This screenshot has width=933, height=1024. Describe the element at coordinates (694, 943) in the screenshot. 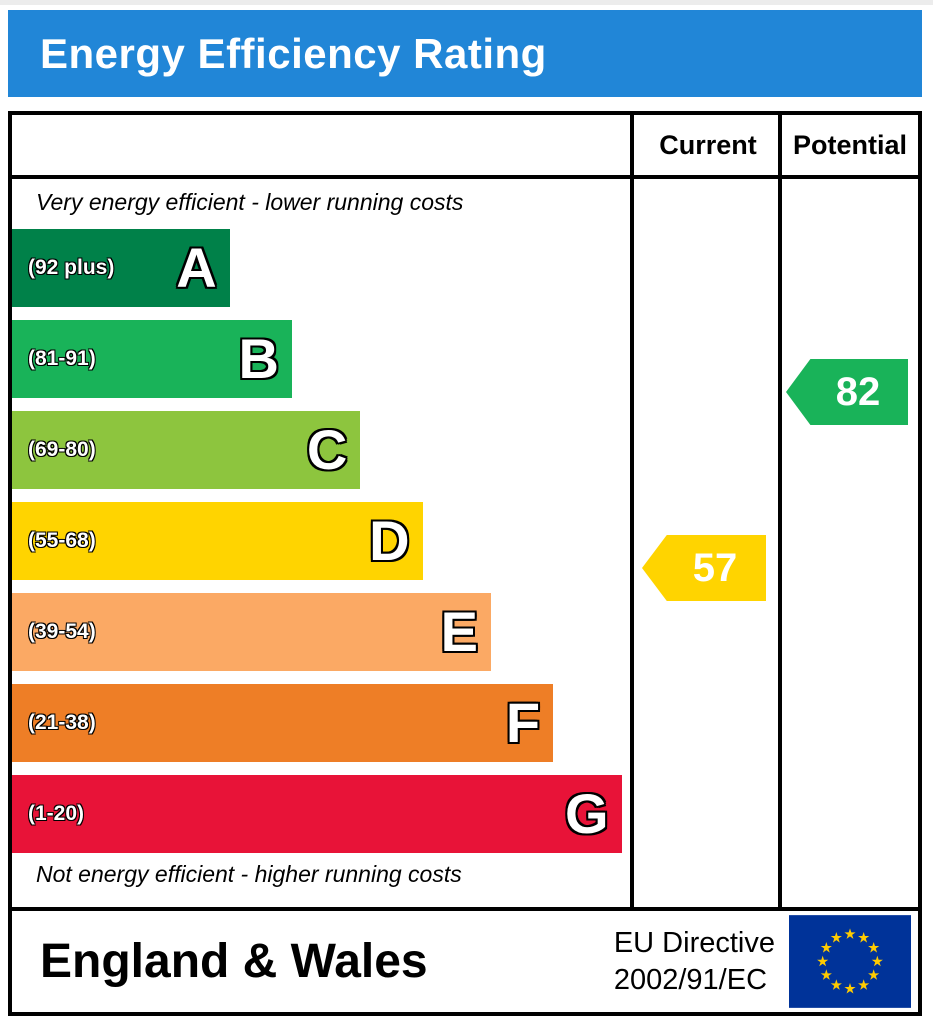

I see `eu-directive-line1: EU Directive` at that location.